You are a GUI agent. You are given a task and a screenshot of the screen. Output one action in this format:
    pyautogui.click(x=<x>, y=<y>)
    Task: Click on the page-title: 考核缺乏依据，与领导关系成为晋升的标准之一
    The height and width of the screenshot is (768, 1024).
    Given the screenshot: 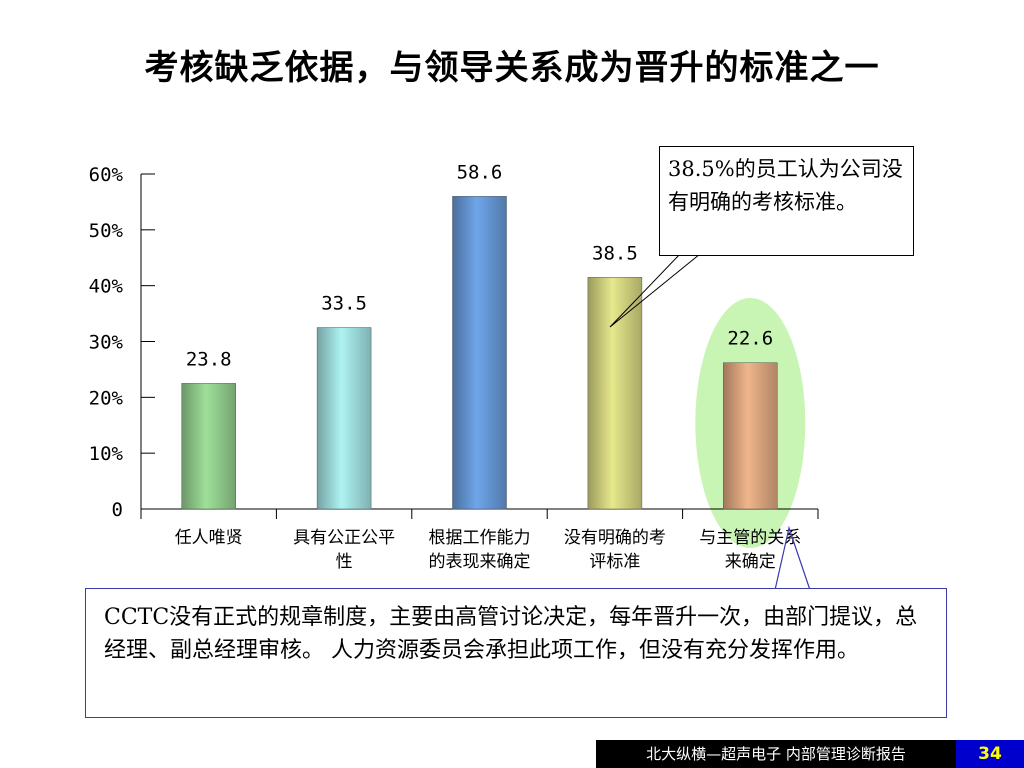 What is the action you would take?
    pyautogui.click(x=512, y=68)
    